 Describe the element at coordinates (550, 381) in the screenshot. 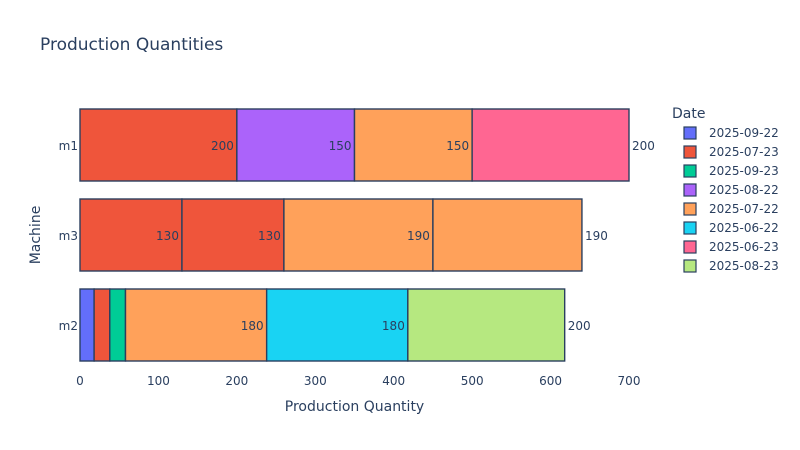

I see `x-tick-label: 600` at that location.